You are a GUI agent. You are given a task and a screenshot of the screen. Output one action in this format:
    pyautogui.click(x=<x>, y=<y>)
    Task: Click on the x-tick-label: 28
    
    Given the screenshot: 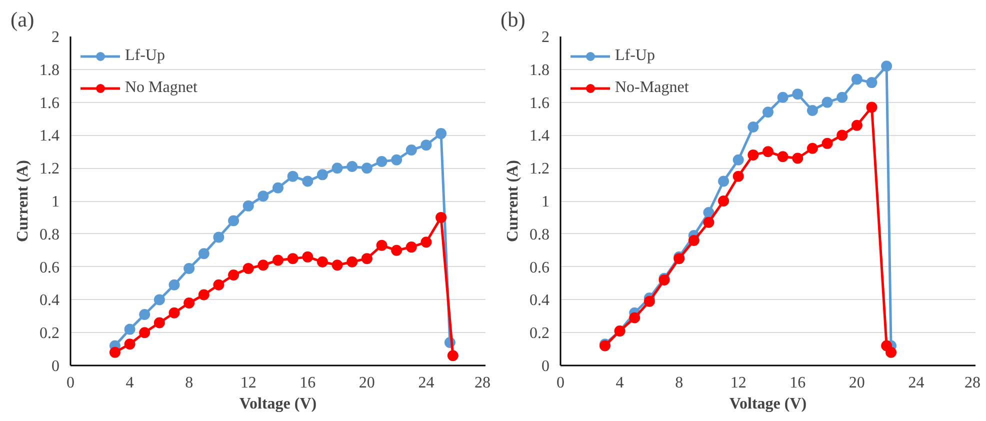 What is the action you would take?
    pyautogui.click(x=482, y=383)
    